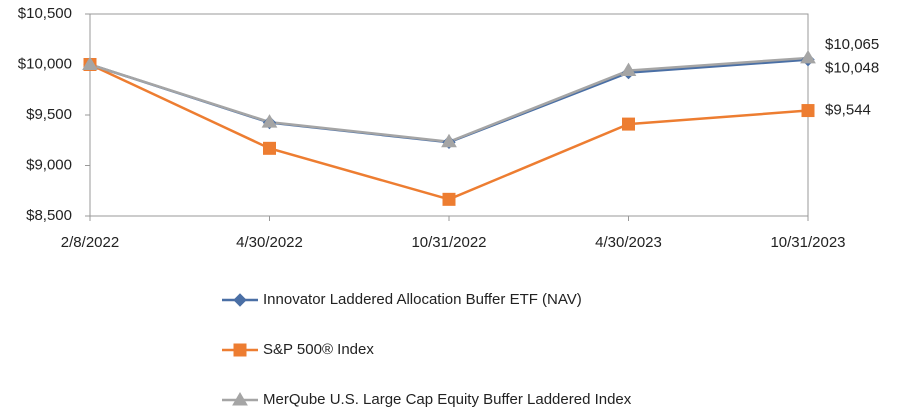 The image size is (897, 409). I want to click on y-tick-label: $9,500, so click(49, 114).